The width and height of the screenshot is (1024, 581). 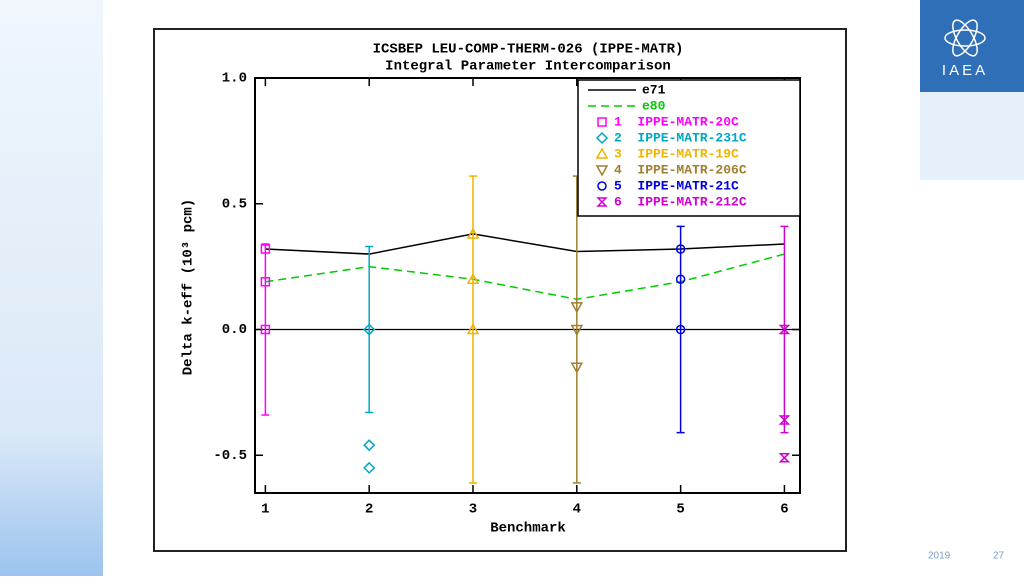 I want to click on x-tick-label: 3, so click(x=473, y=510).